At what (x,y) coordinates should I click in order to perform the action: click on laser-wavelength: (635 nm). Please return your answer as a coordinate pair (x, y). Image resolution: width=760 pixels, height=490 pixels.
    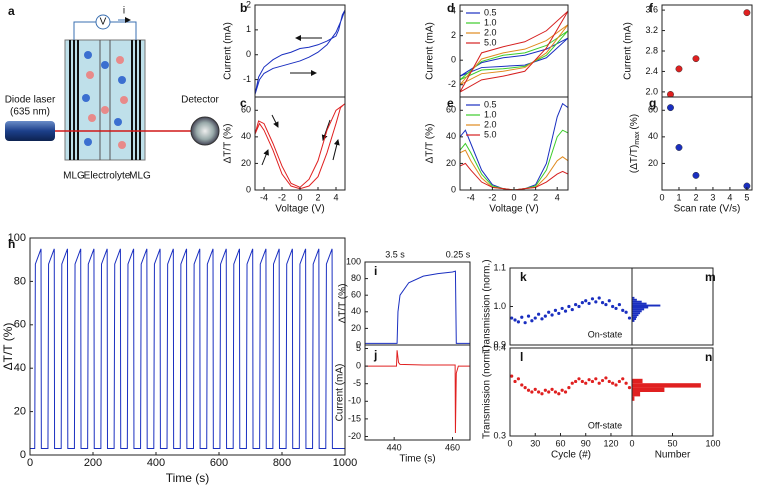
    Looking at the image, I should click on (30, 112).